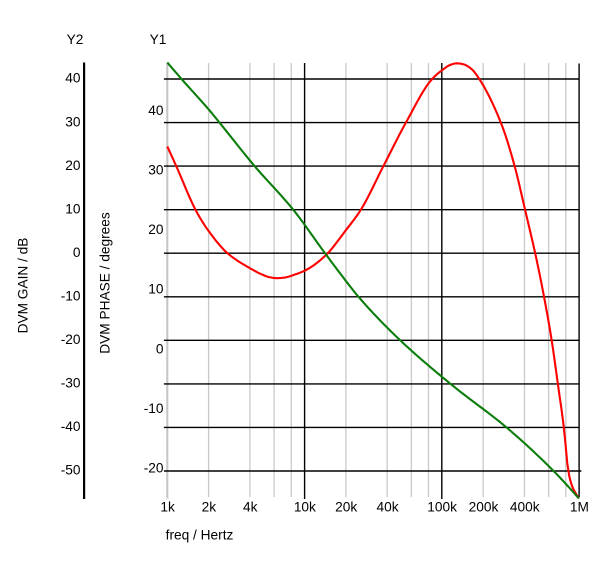 This screenshot has width=600, height=563. What do you see at coordinates (484, 507) in the screenshot?
I see `svg-text: 200k` at bounding box center [484, 507].